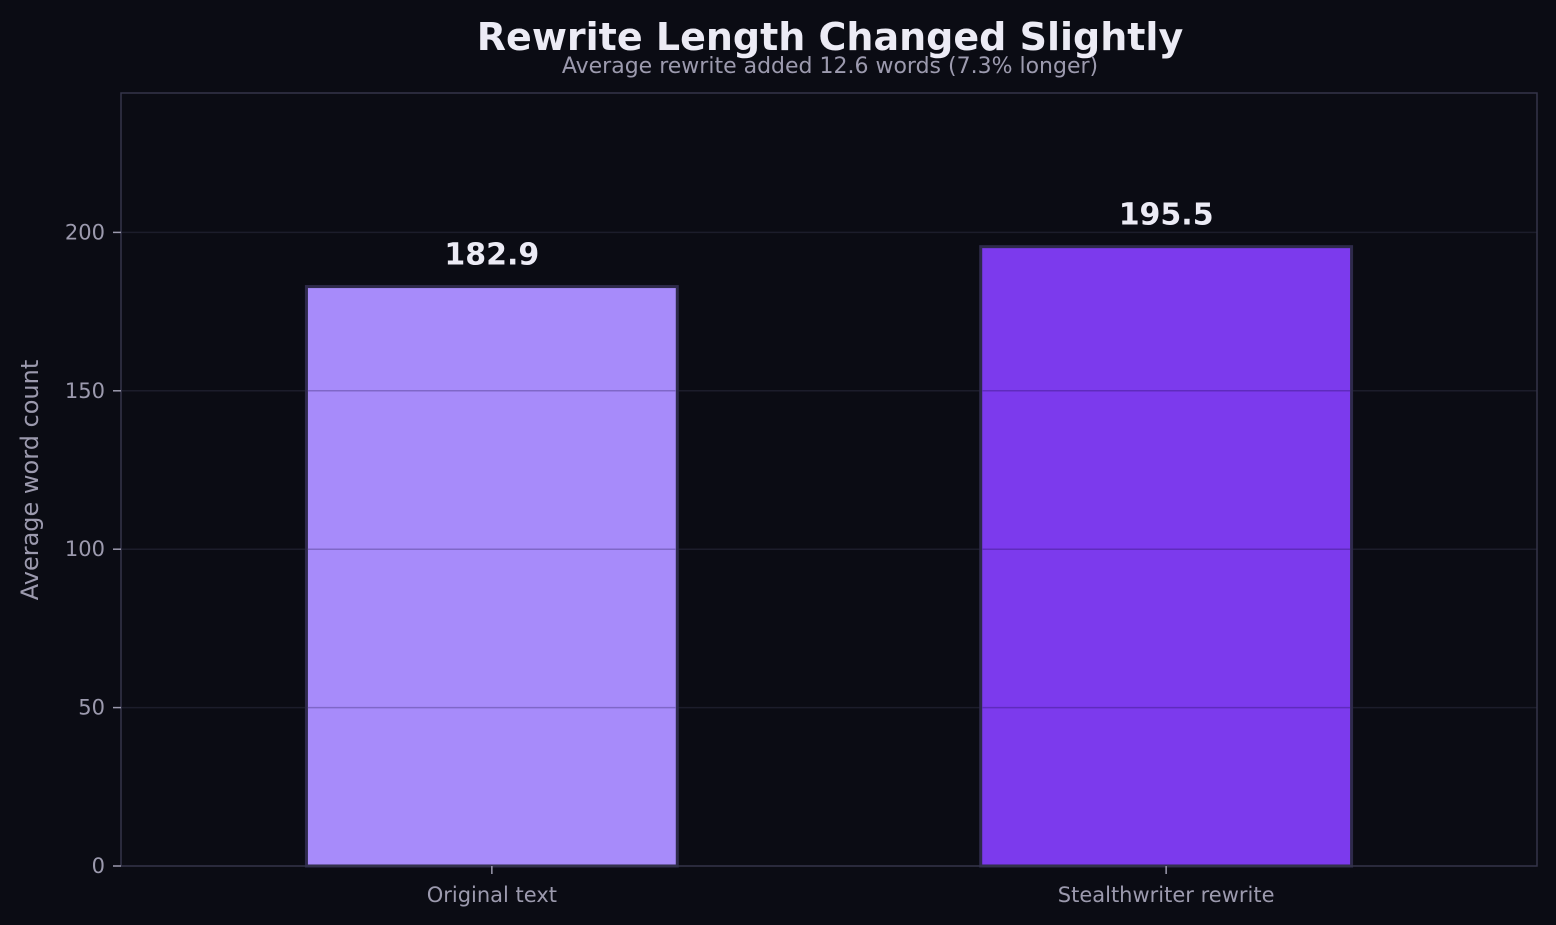 This screenshot has width=1556, height=925. What do you see at coordinates (1166, 215) in the screenshot?
I see `bar-value-label-1: 195.5` at bounding box center [1166, 215].